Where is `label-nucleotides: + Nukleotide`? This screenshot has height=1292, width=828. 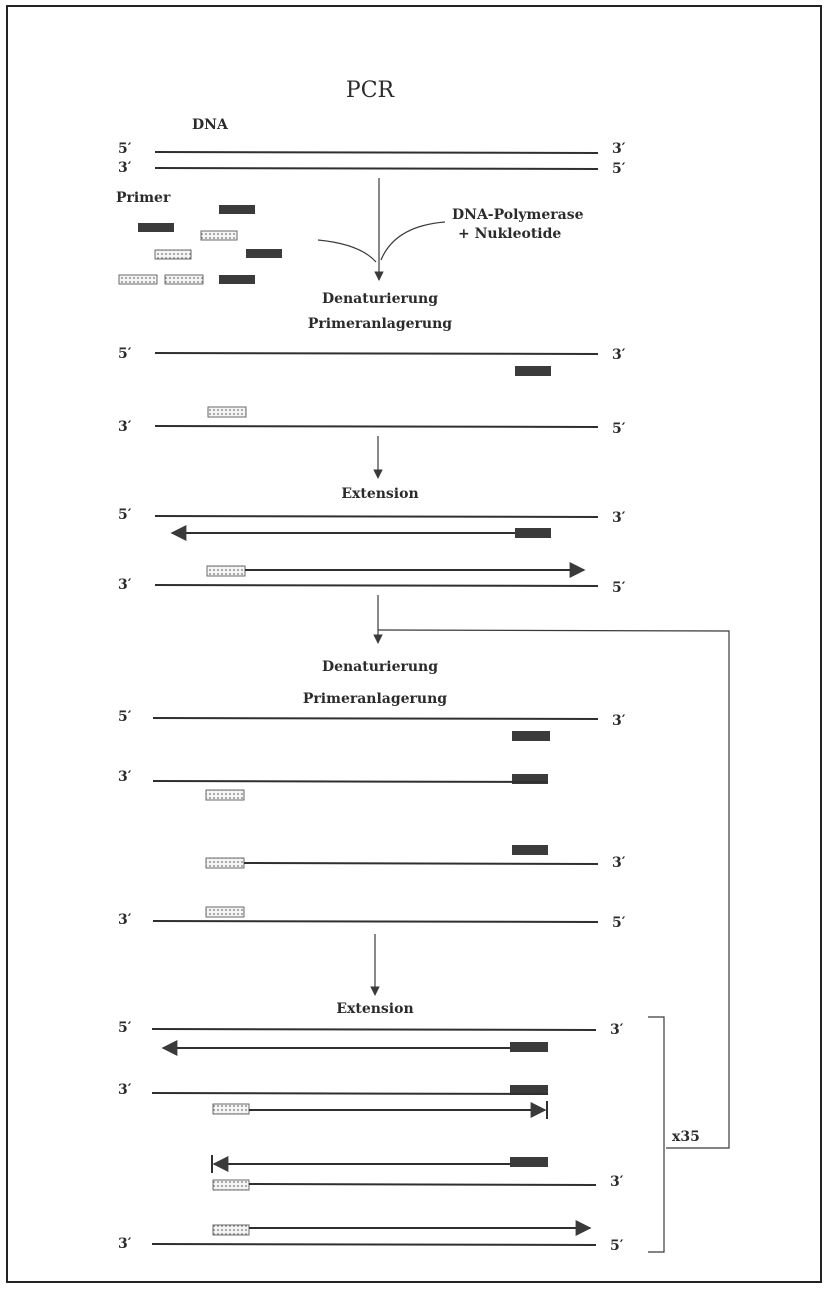 label-nucleotides: + Nukleotide is located at coordinates (509, 234).